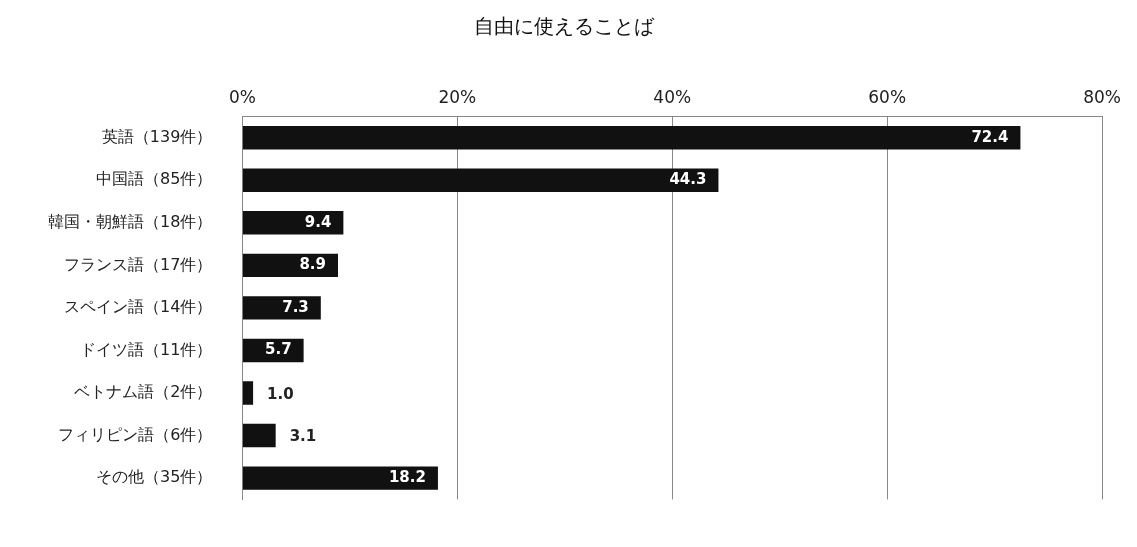  I want to click on data-label: 5.7, so click(278, 349).